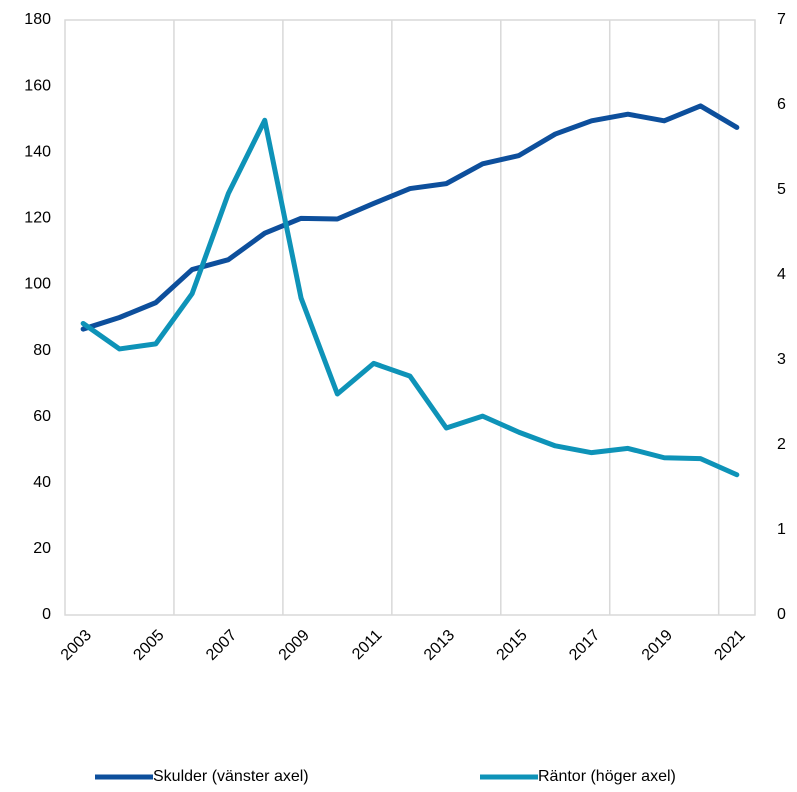 Image resolution: width=797 pixels, height=792 pixels. What do you see at coordinates (781, 274) in the screenshot?
I see `y2-tick-label: 4` at bounding box center [781, 274].